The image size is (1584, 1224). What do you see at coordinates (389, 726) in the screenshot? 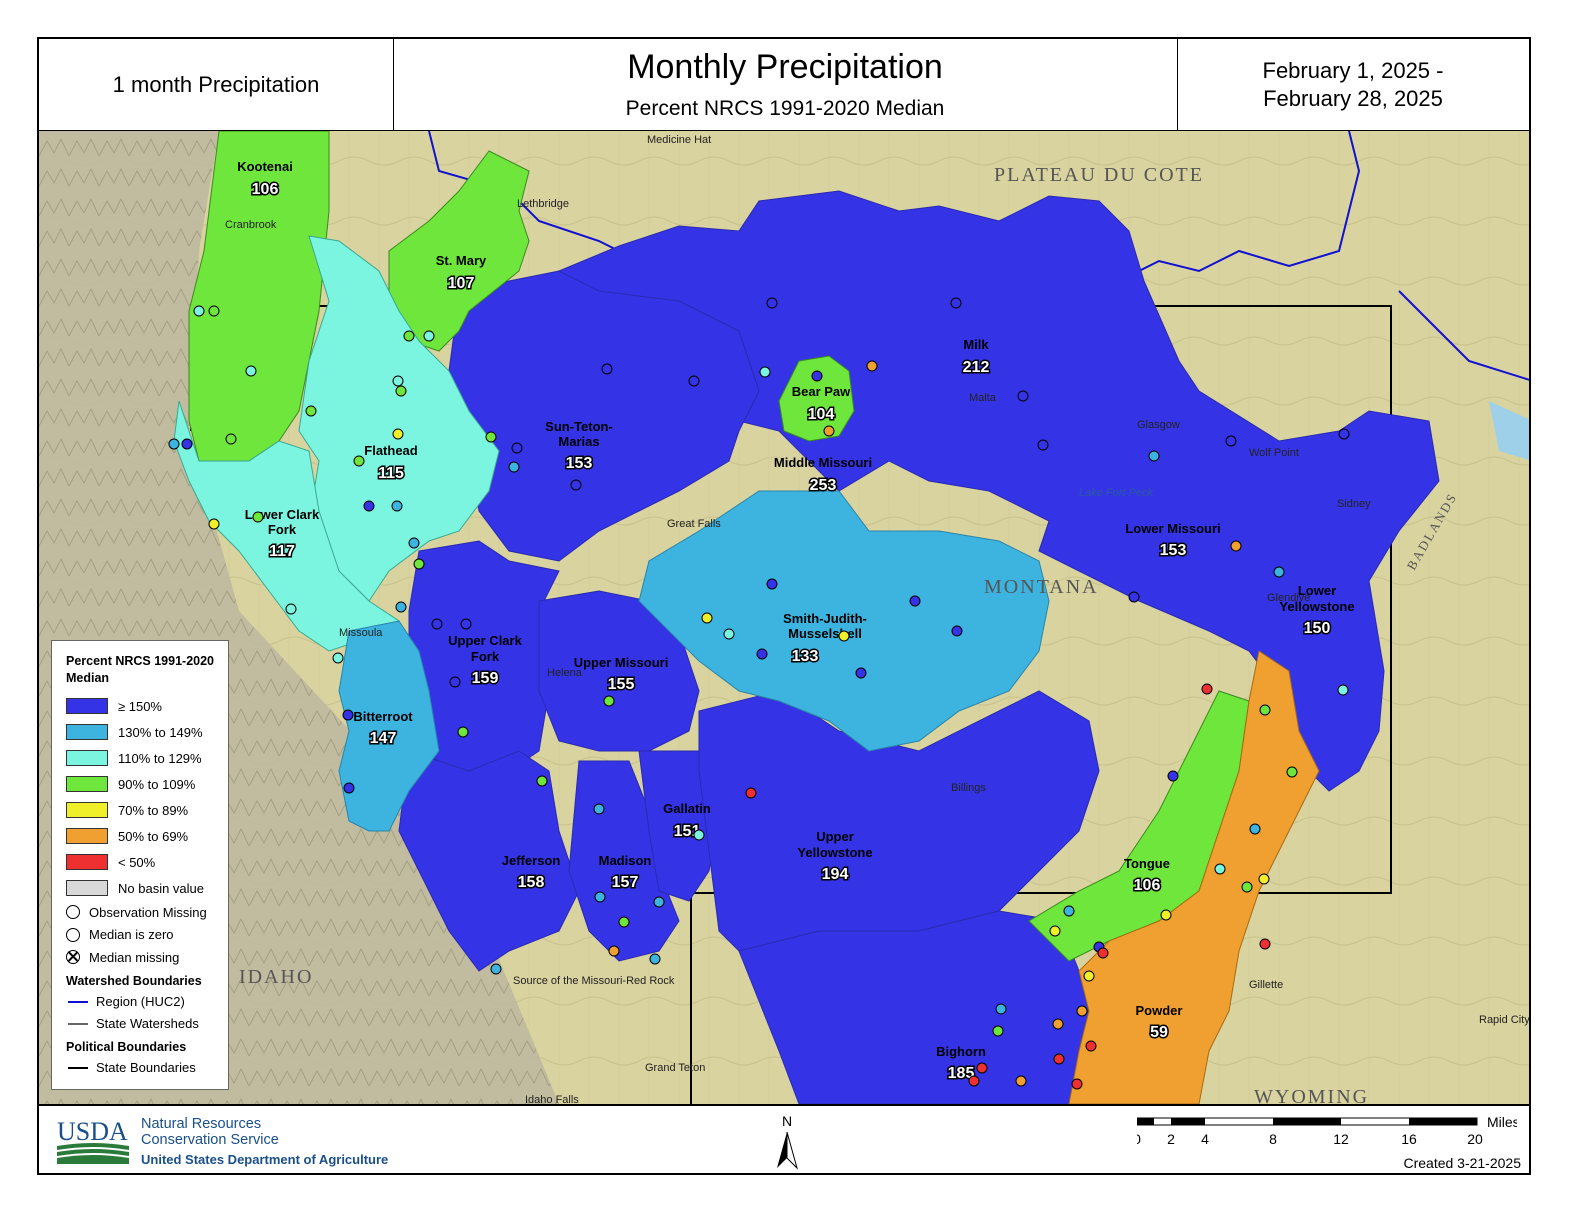
I see `basin-bitterroot` at bounding box center [389, 726].